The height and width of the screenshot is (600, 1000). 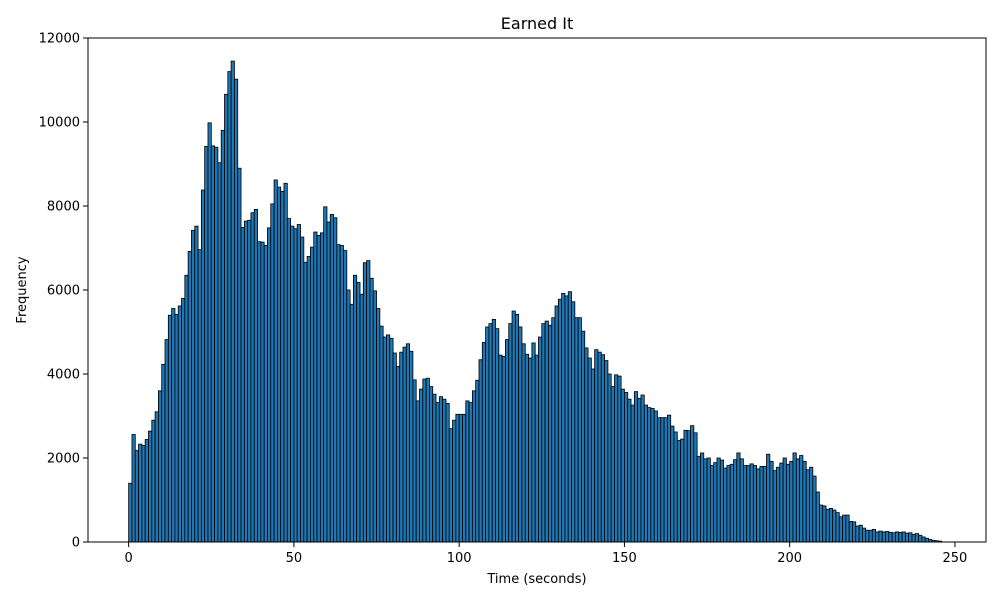 I want to click on y-tick-label: 0, so click(x=76, y=543).